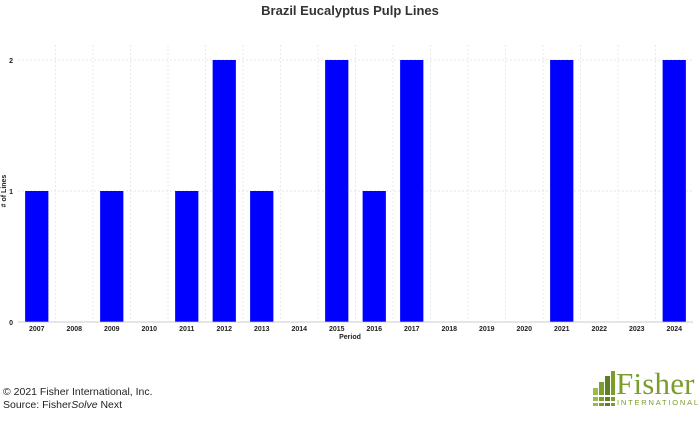 The width and height of the screenshot is (700, 437). What do you see at coordinates (350, 337) in the screenshot?
I see `x-axis-label: Period` at bounding box center [350, 337].